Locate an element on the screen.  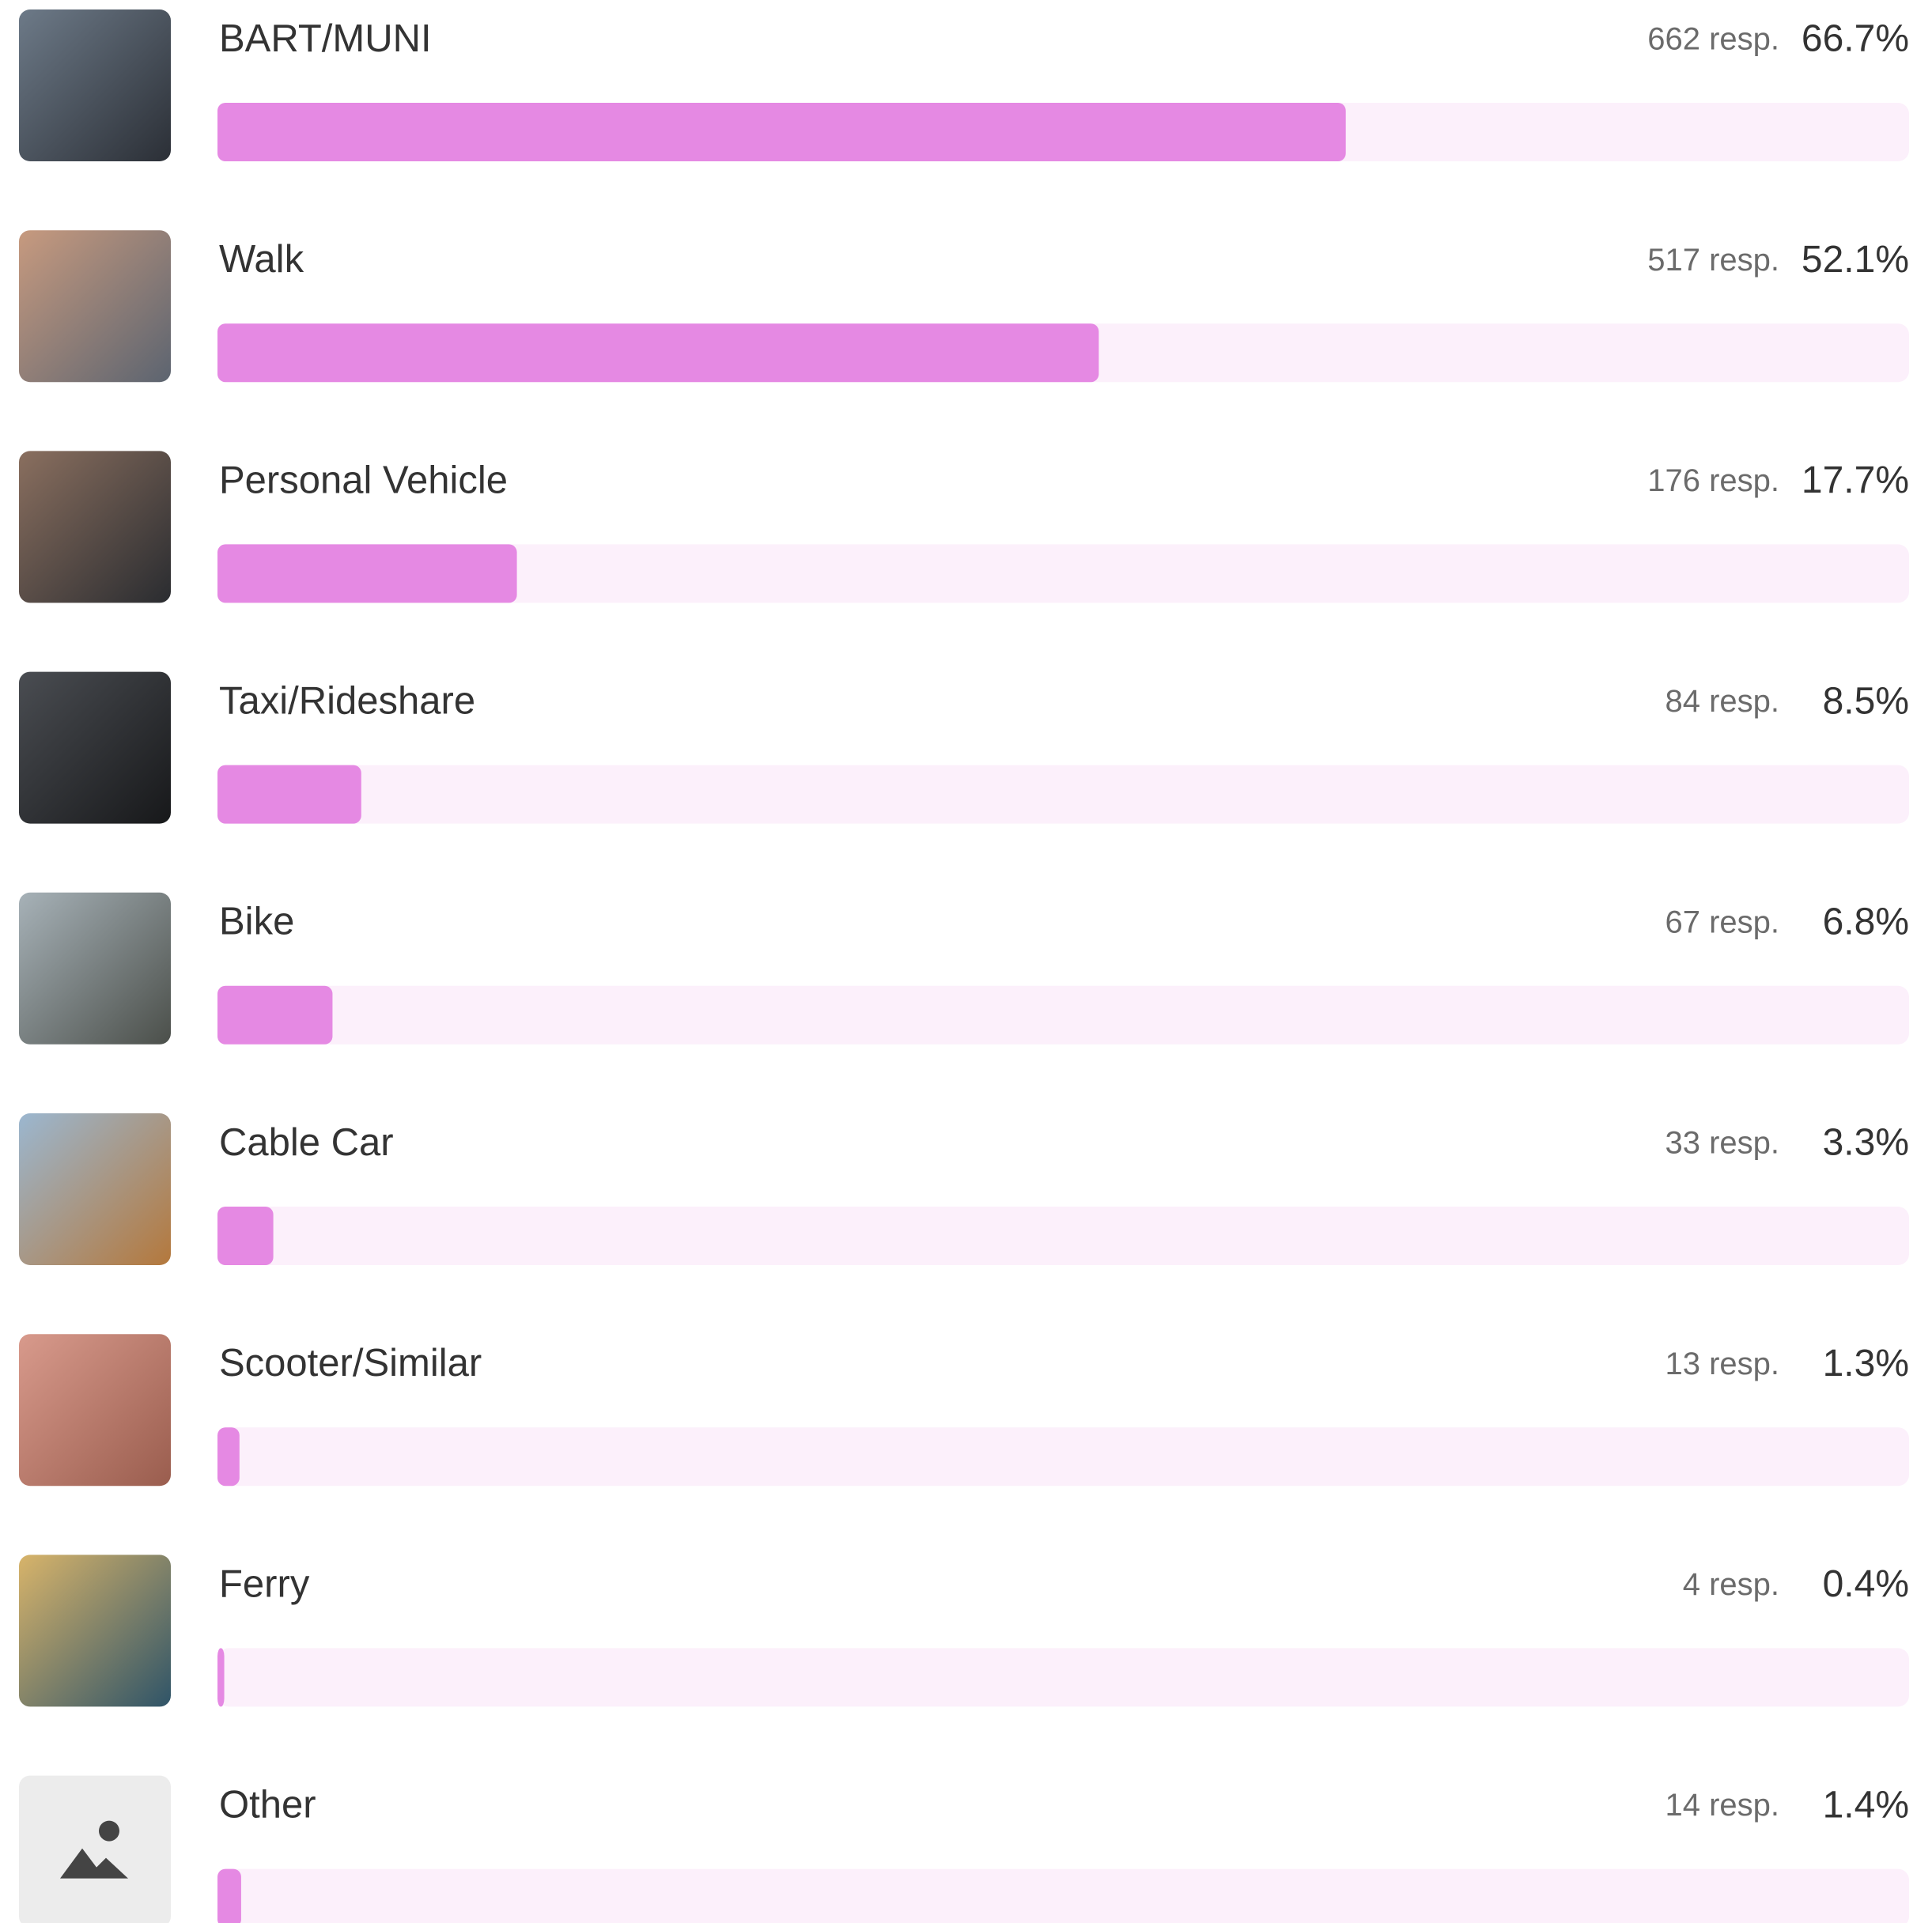
option-label: Bike is located at coordinates (256, 922).